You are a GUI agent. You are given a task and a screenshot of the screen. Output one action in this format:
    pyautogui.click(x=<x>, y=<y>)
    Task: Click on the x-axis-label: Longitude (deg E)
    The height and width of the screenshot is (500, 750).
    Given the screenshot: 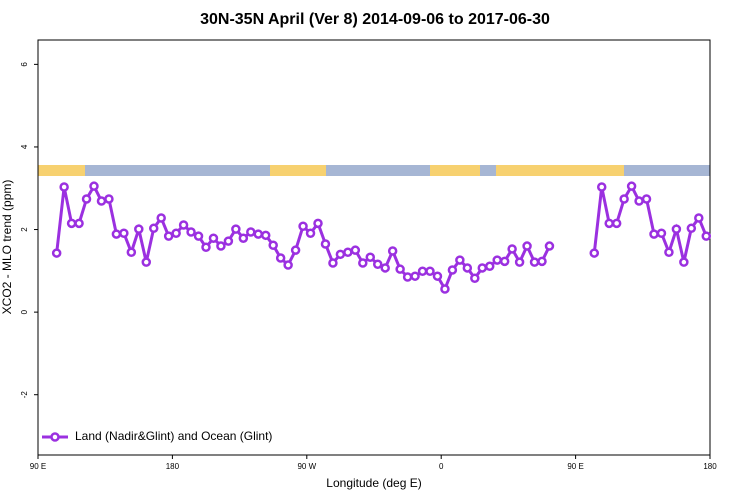 What is the action you would take?
    pyautogui.click(x=373, y=483)
    